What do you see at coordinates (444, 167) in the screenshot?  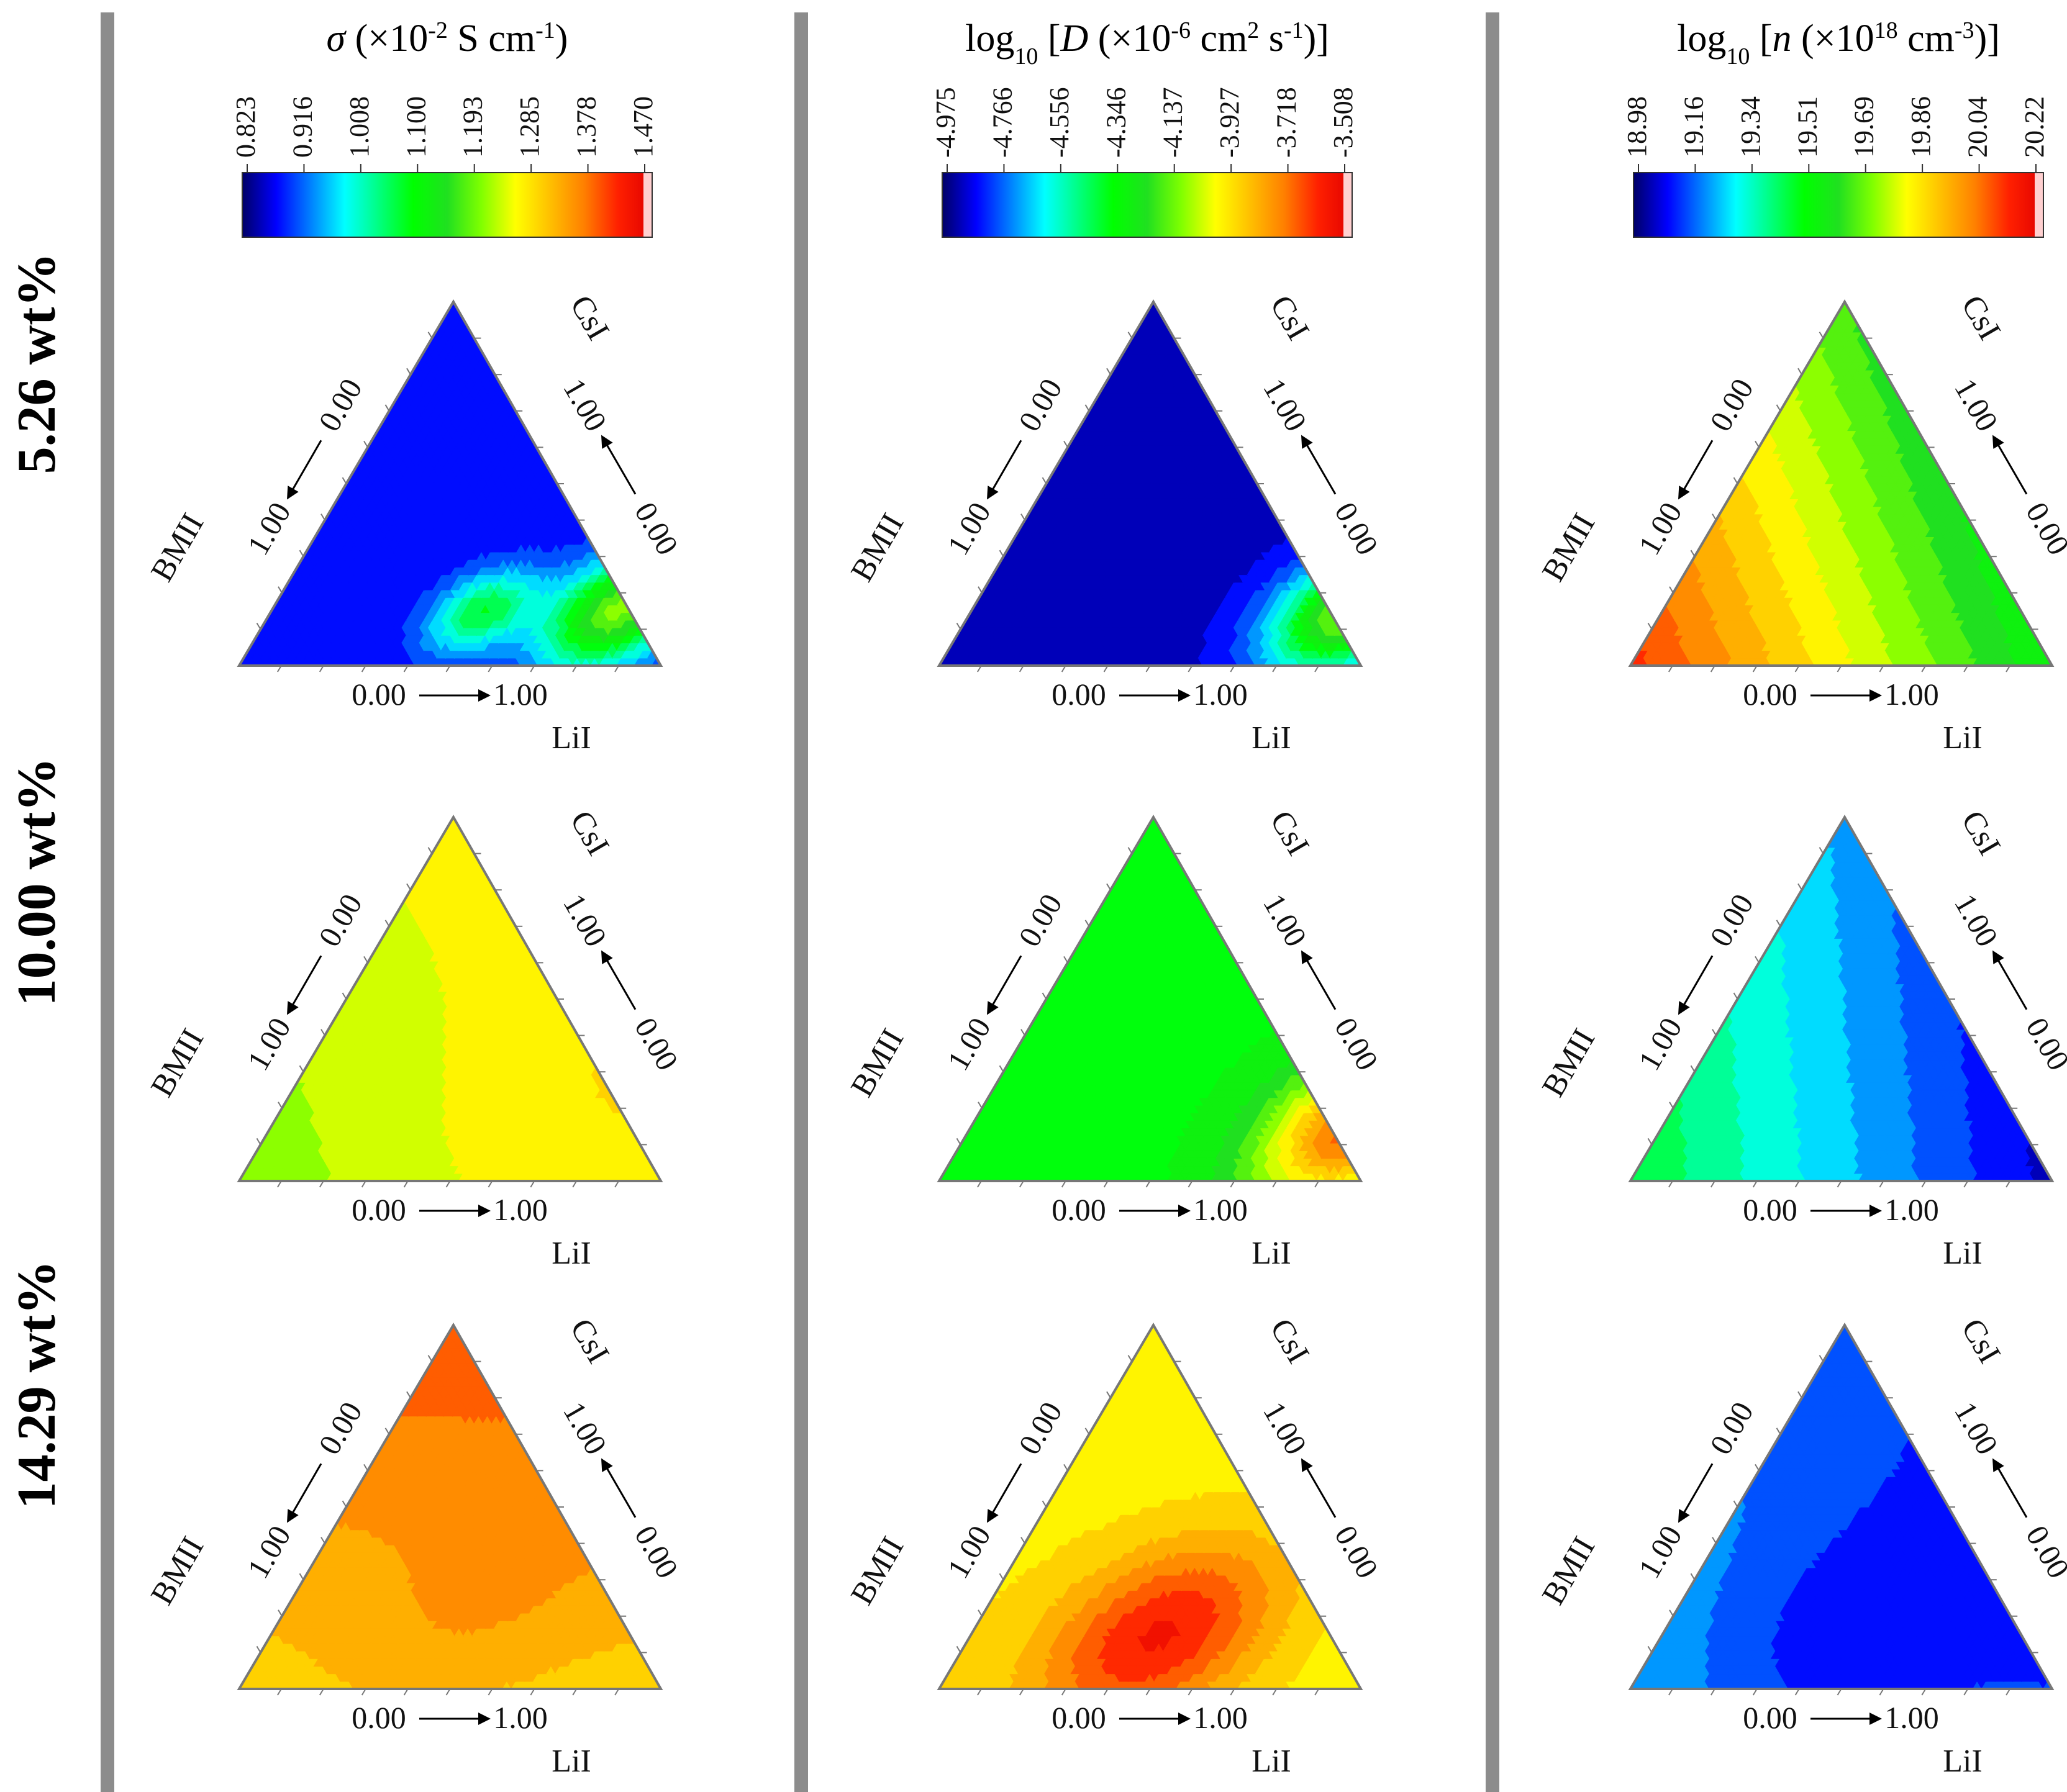 I see `colorbar-1: 0.823 0.916 1.008 1.100 1.193 1.285 1.378 1.470` at bounding box center [444, 167].